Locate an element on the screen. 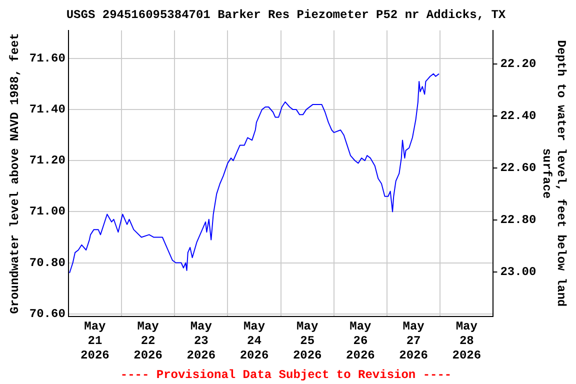  y-tick-label: 70.60 is located at coordinates (47, 313).